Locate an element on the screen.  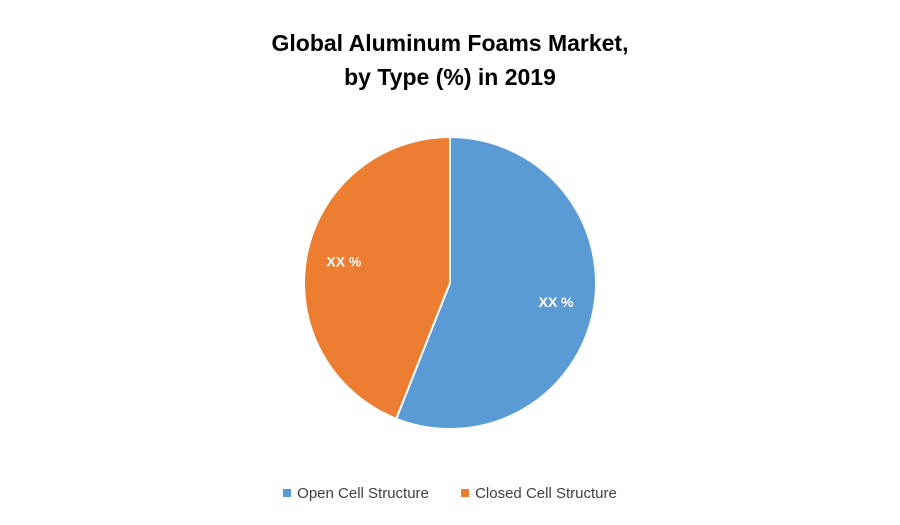
pie-slice-label-0: XX % is located at coordinates (557, 302).